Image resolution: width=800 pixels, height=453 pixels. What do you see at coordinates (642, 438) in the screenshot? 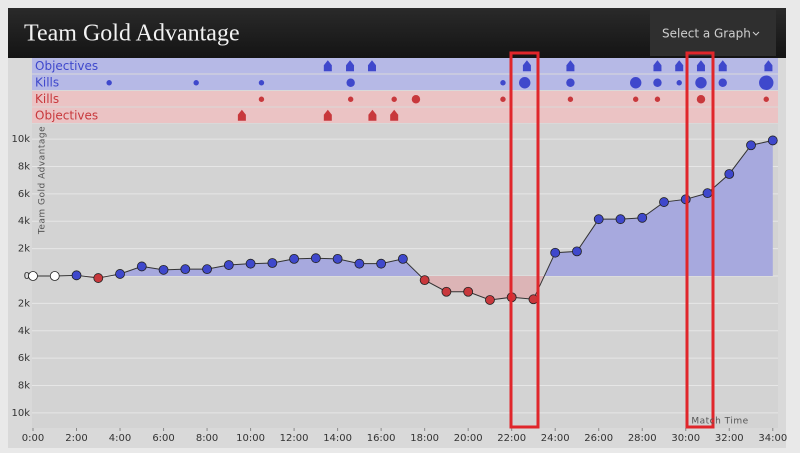
I see `x-tick-label: 28:00` at bounding box center [642, 438].